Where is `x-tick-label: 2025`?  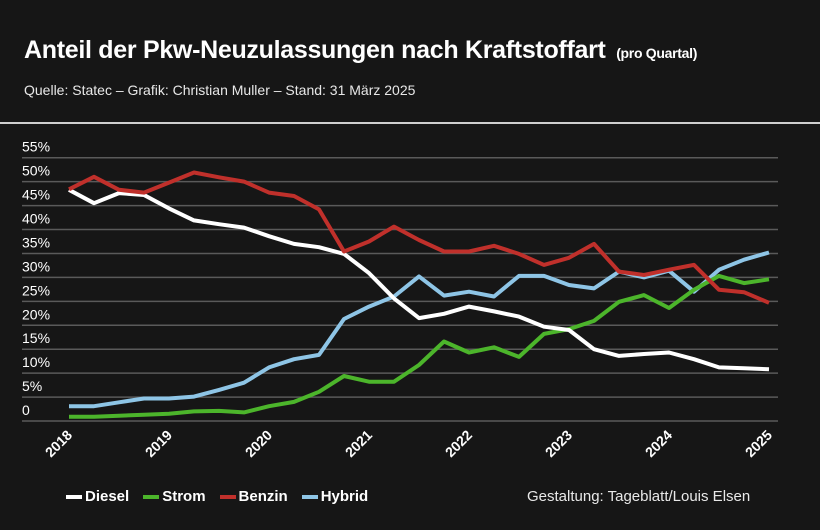
x-tick-label: 2025 is located at coordinates (758, 443).